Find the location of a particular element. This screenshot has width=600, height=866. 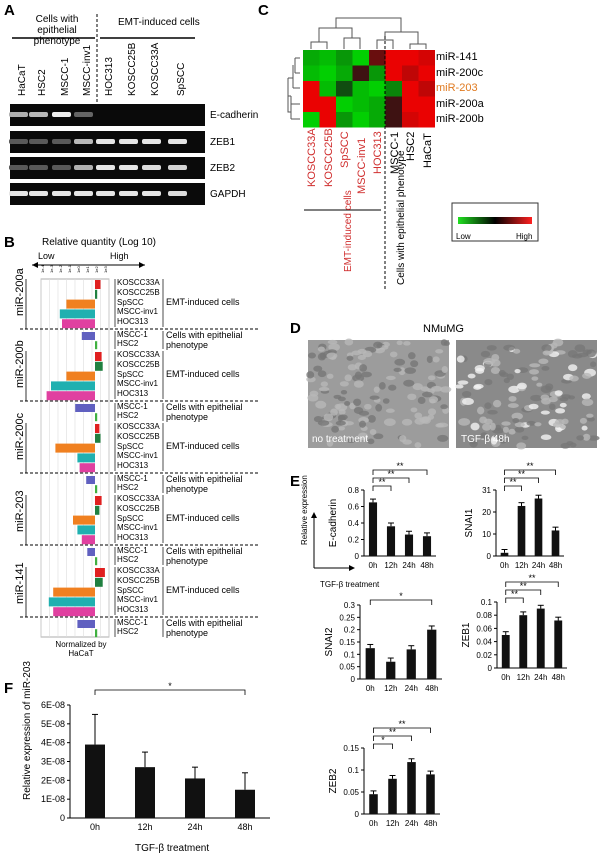

panel-label-c: C is located at coordinates (263, 10).